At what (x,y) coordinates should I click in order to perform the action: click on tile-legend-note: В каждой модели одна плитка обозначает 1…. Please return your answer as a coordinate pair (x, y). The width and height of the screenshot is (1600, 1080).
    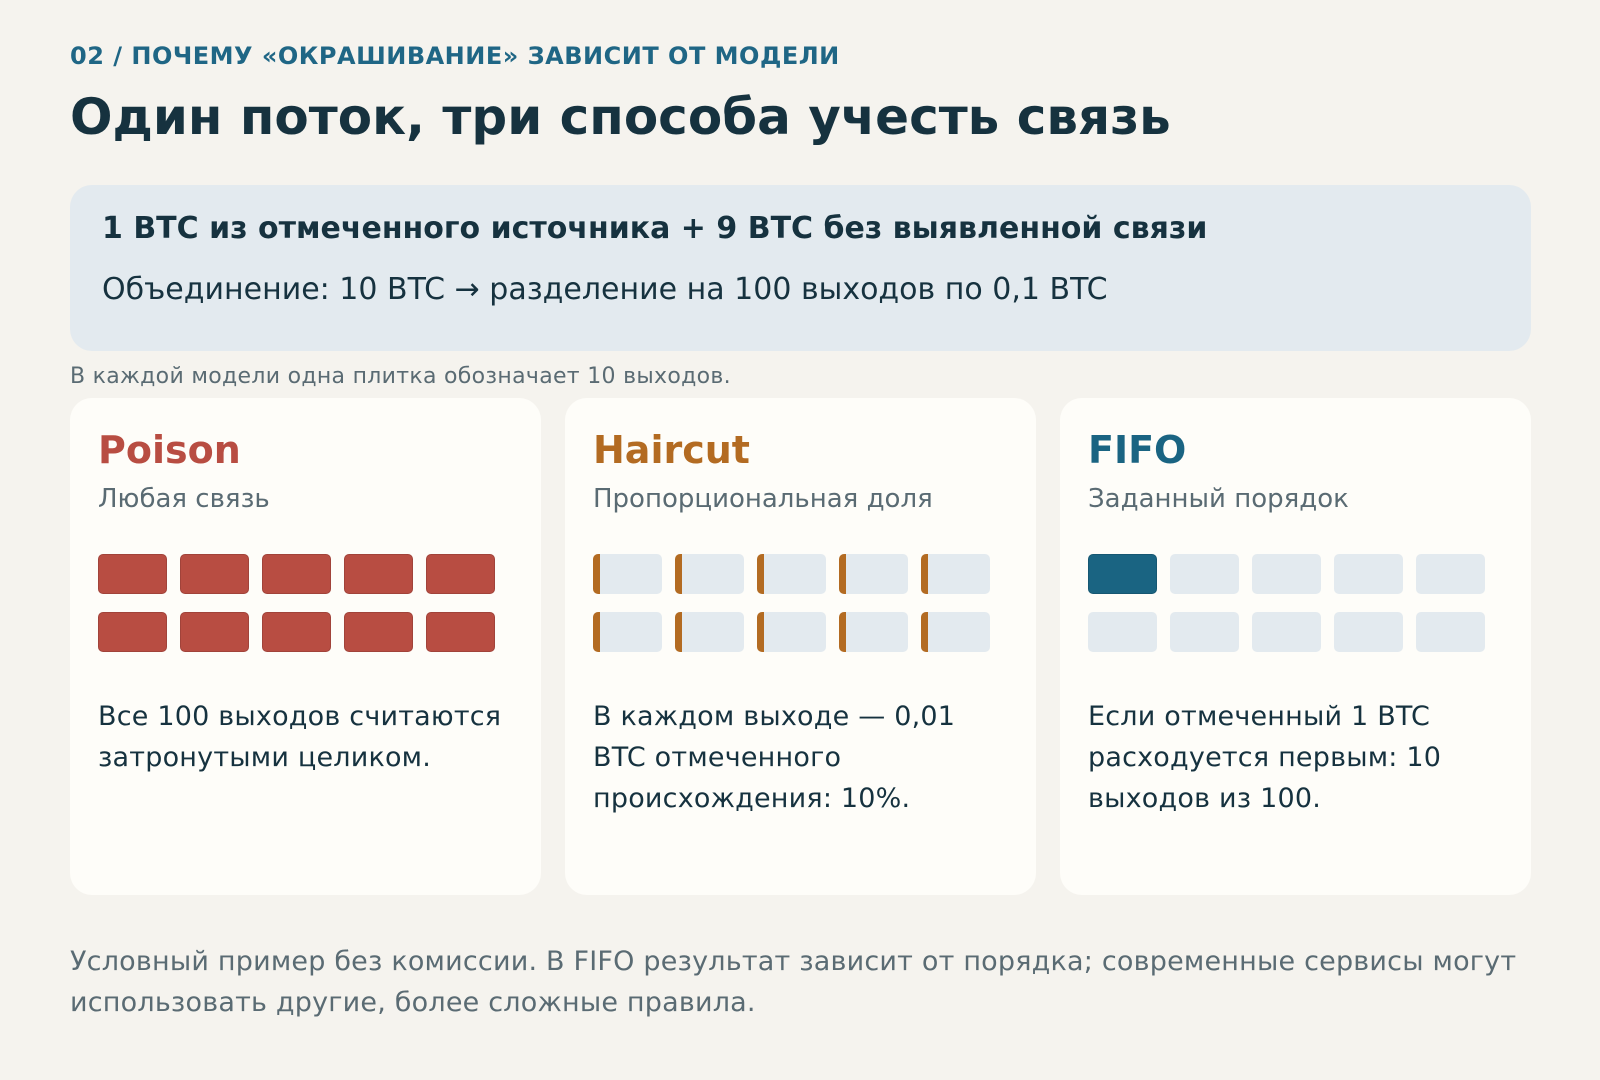
    Looking at the image, I should click on (400, 376).